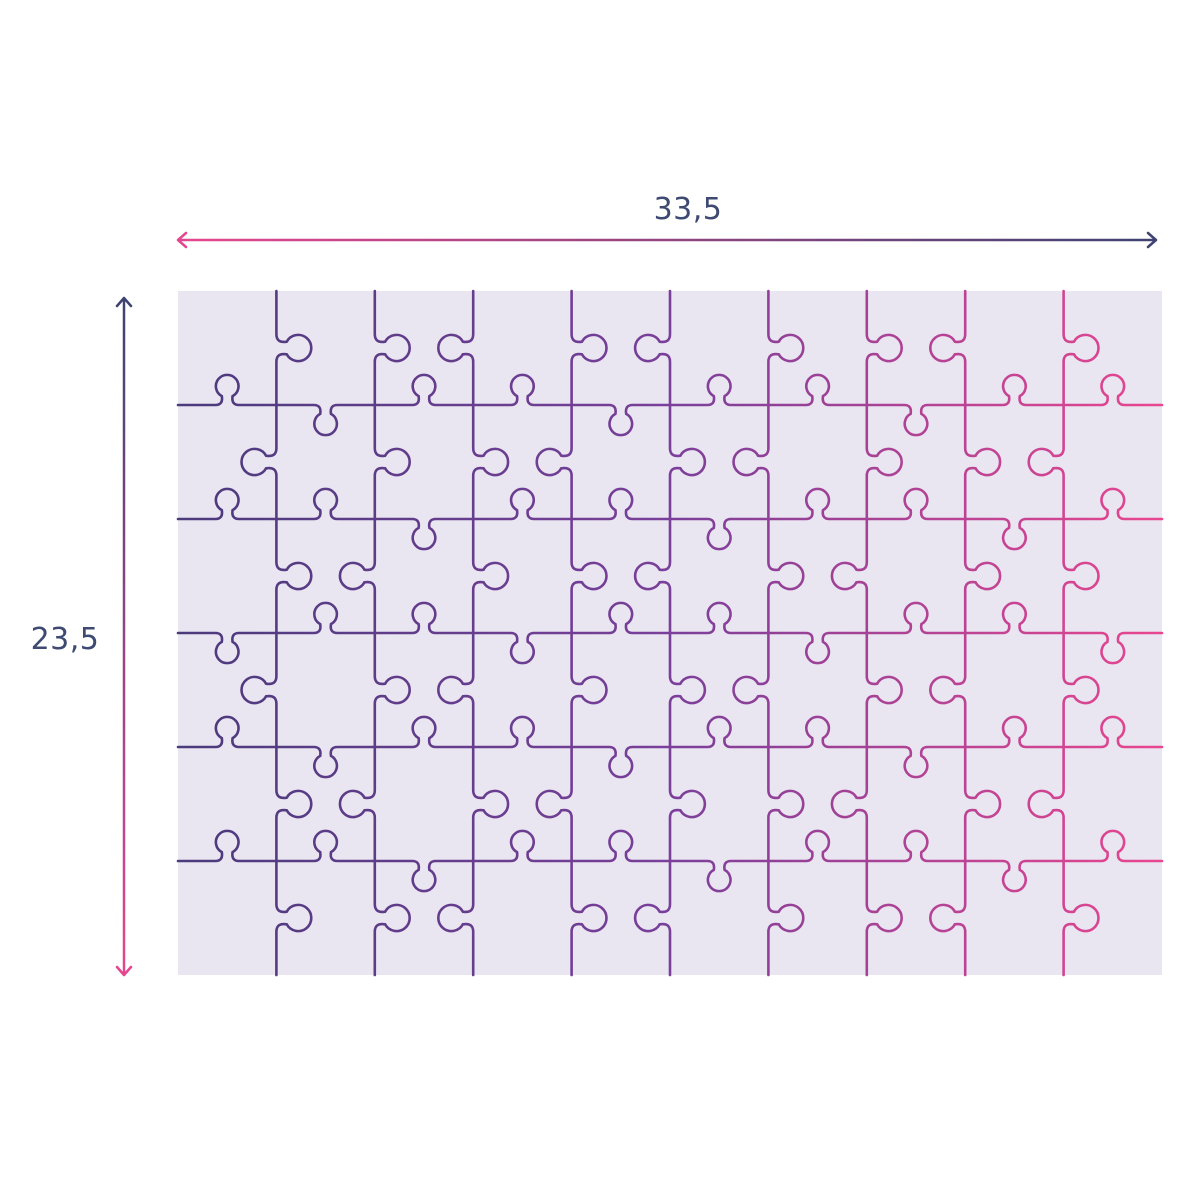 This screenshot has height=1200, width=1200. Describe the element at coordinates (688, 209) in the screenshot. I see `width-dimension-label: 33,5` at that location.